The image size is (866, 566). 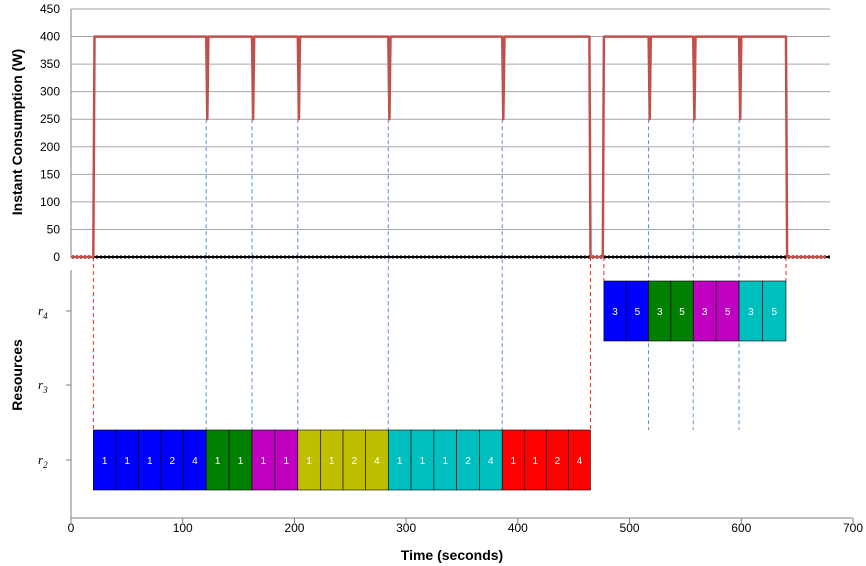 I want to click on power-y-tick-label: 200, so click(x=50, y=147).